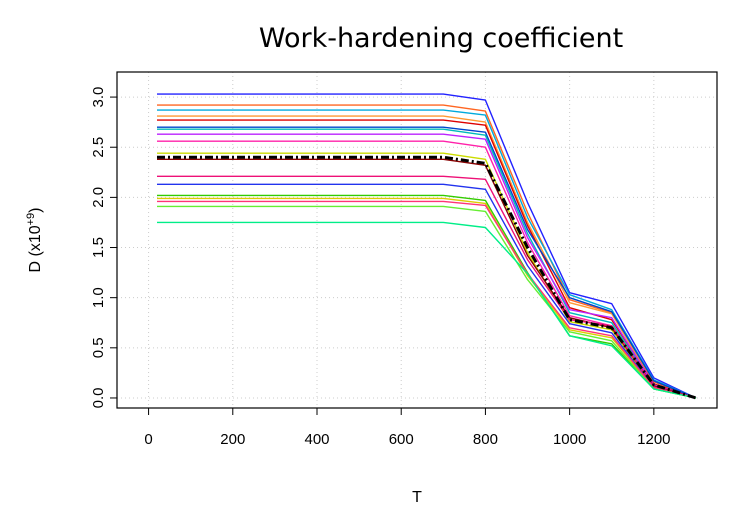 The image size is (737, 529). What do you see at coordinates (98, 247) in the screenshot?
I see `y-tick-label: 1.5` at bounding box center [98, 247].